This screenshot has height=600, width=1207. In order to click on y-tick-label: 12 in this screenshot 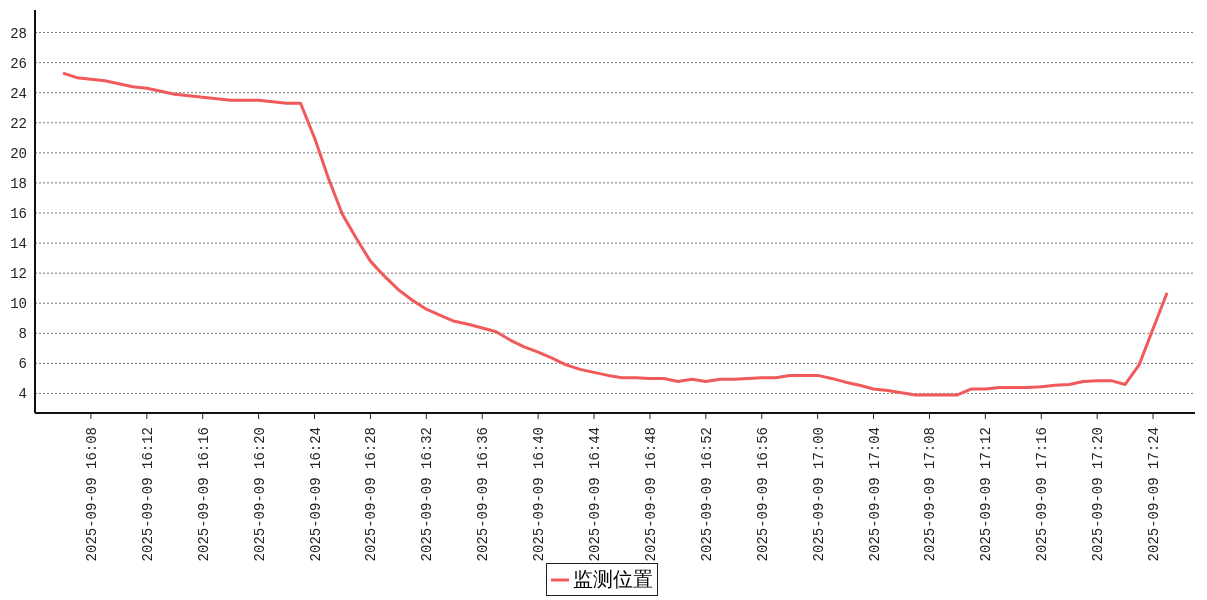, I will do `click(18, 274)`.